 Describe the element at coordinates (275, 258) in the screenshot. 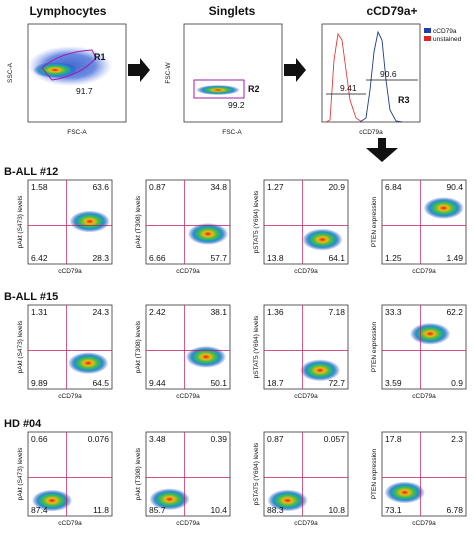

I see `quadrant-percent-bottom-left: 13.8` at that location.